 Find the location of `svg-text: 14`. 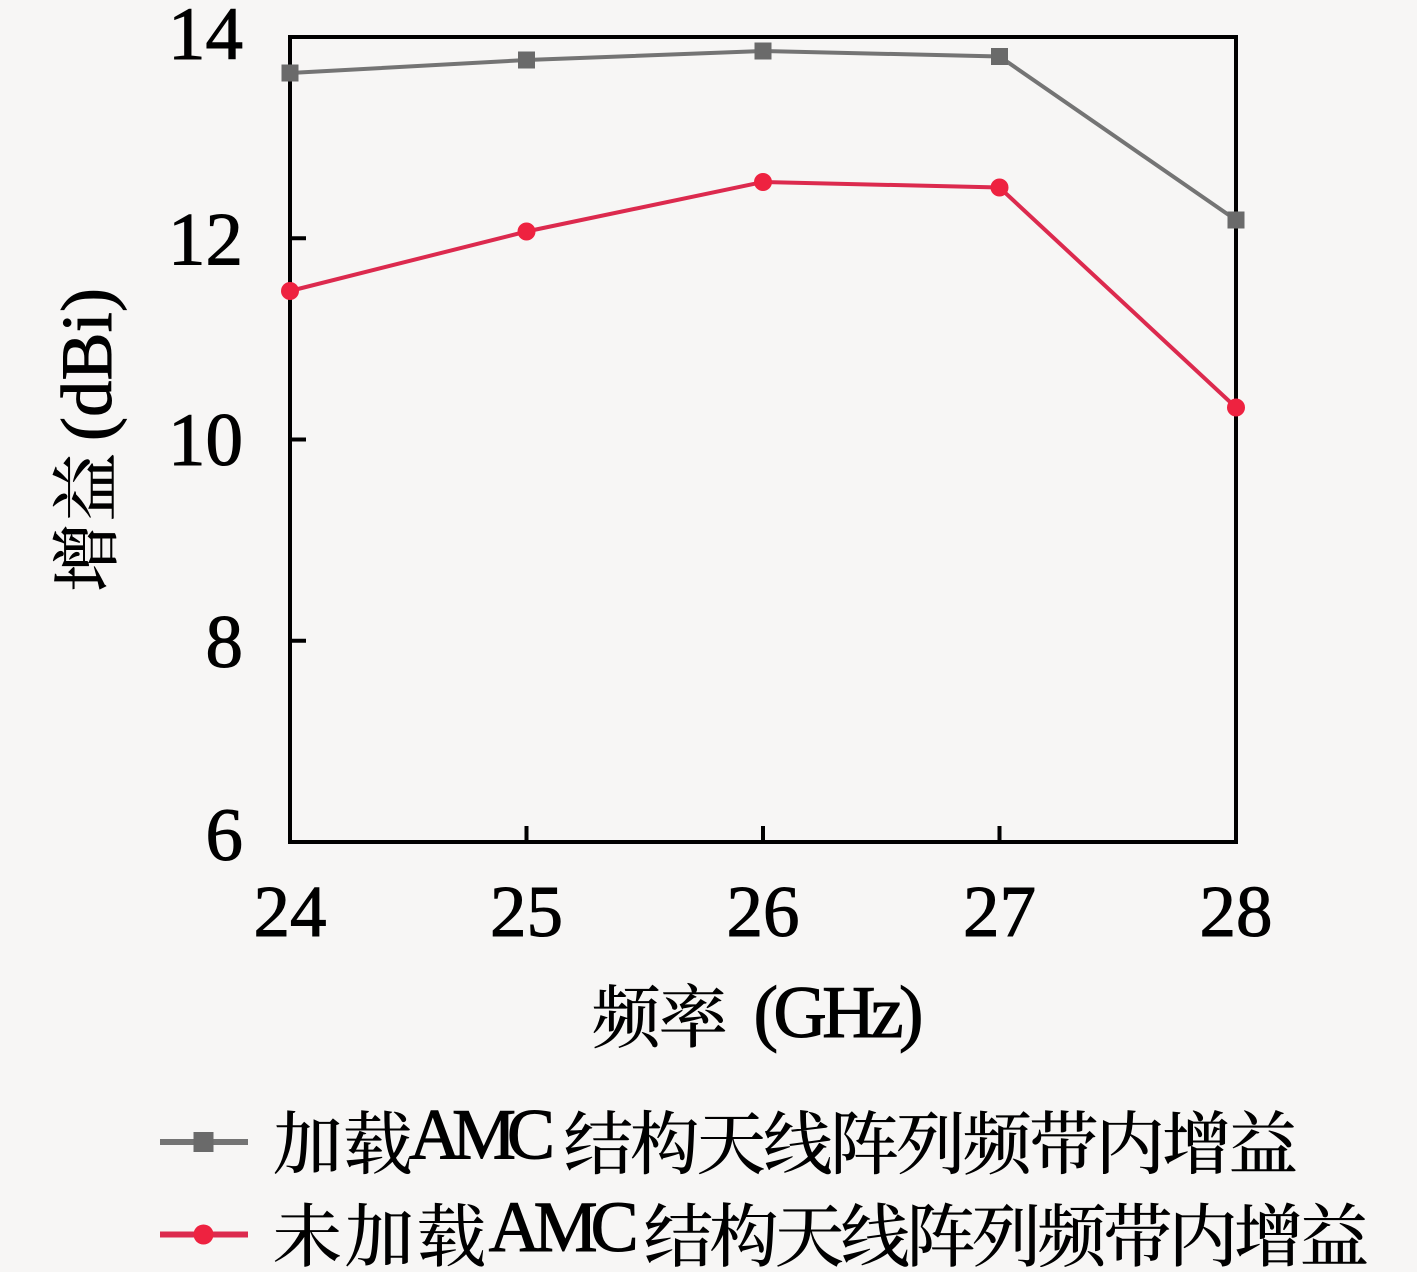

svg-text: 14 is located at coordinates (205, 38).